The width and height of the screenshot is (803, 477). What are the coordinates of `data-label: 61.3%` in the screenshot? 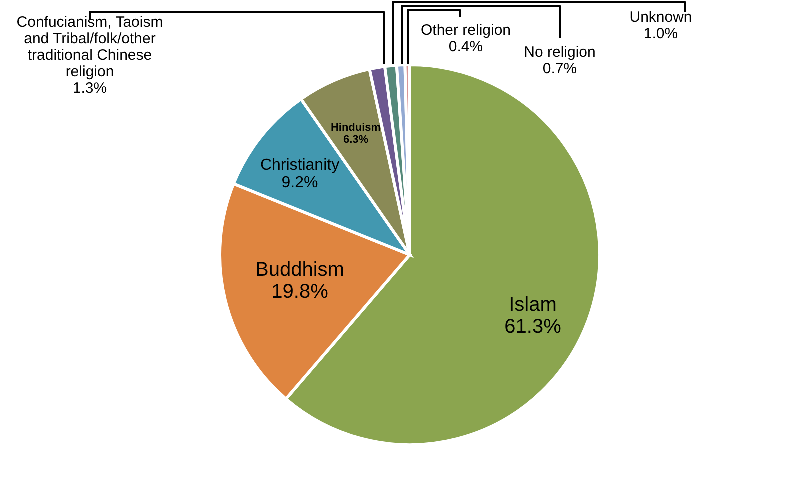 It's located at (533, 327).